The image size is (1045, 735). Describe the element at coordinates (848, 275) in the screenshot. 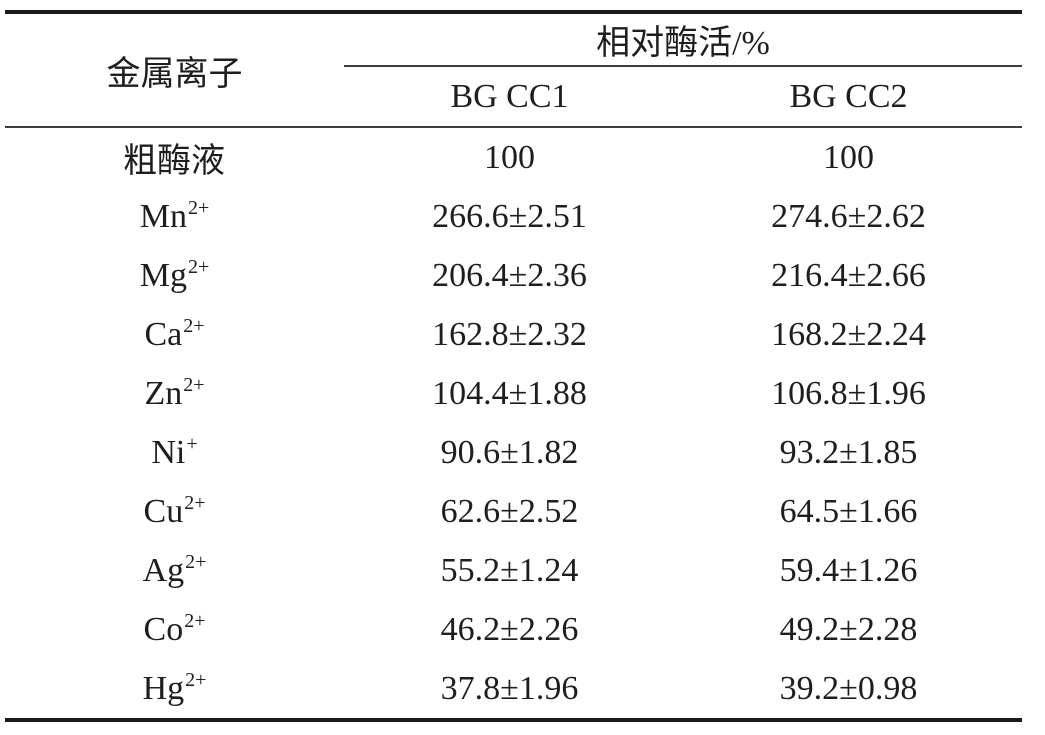

I see `bgcc2-value-cell: 216.4±2.66` at that location.